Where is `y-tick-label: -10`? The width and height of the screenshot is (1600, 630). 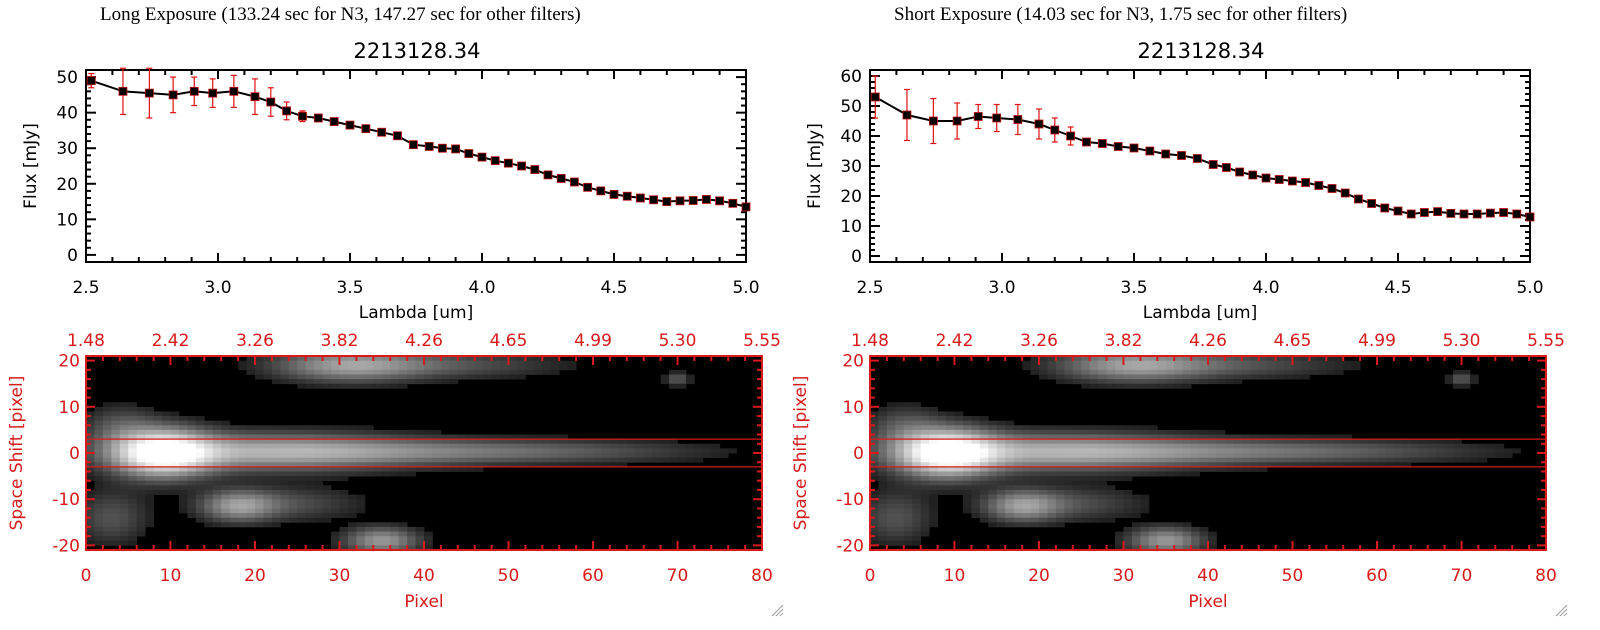
y-tick-label: -10 is located at coordinates (850, 500).